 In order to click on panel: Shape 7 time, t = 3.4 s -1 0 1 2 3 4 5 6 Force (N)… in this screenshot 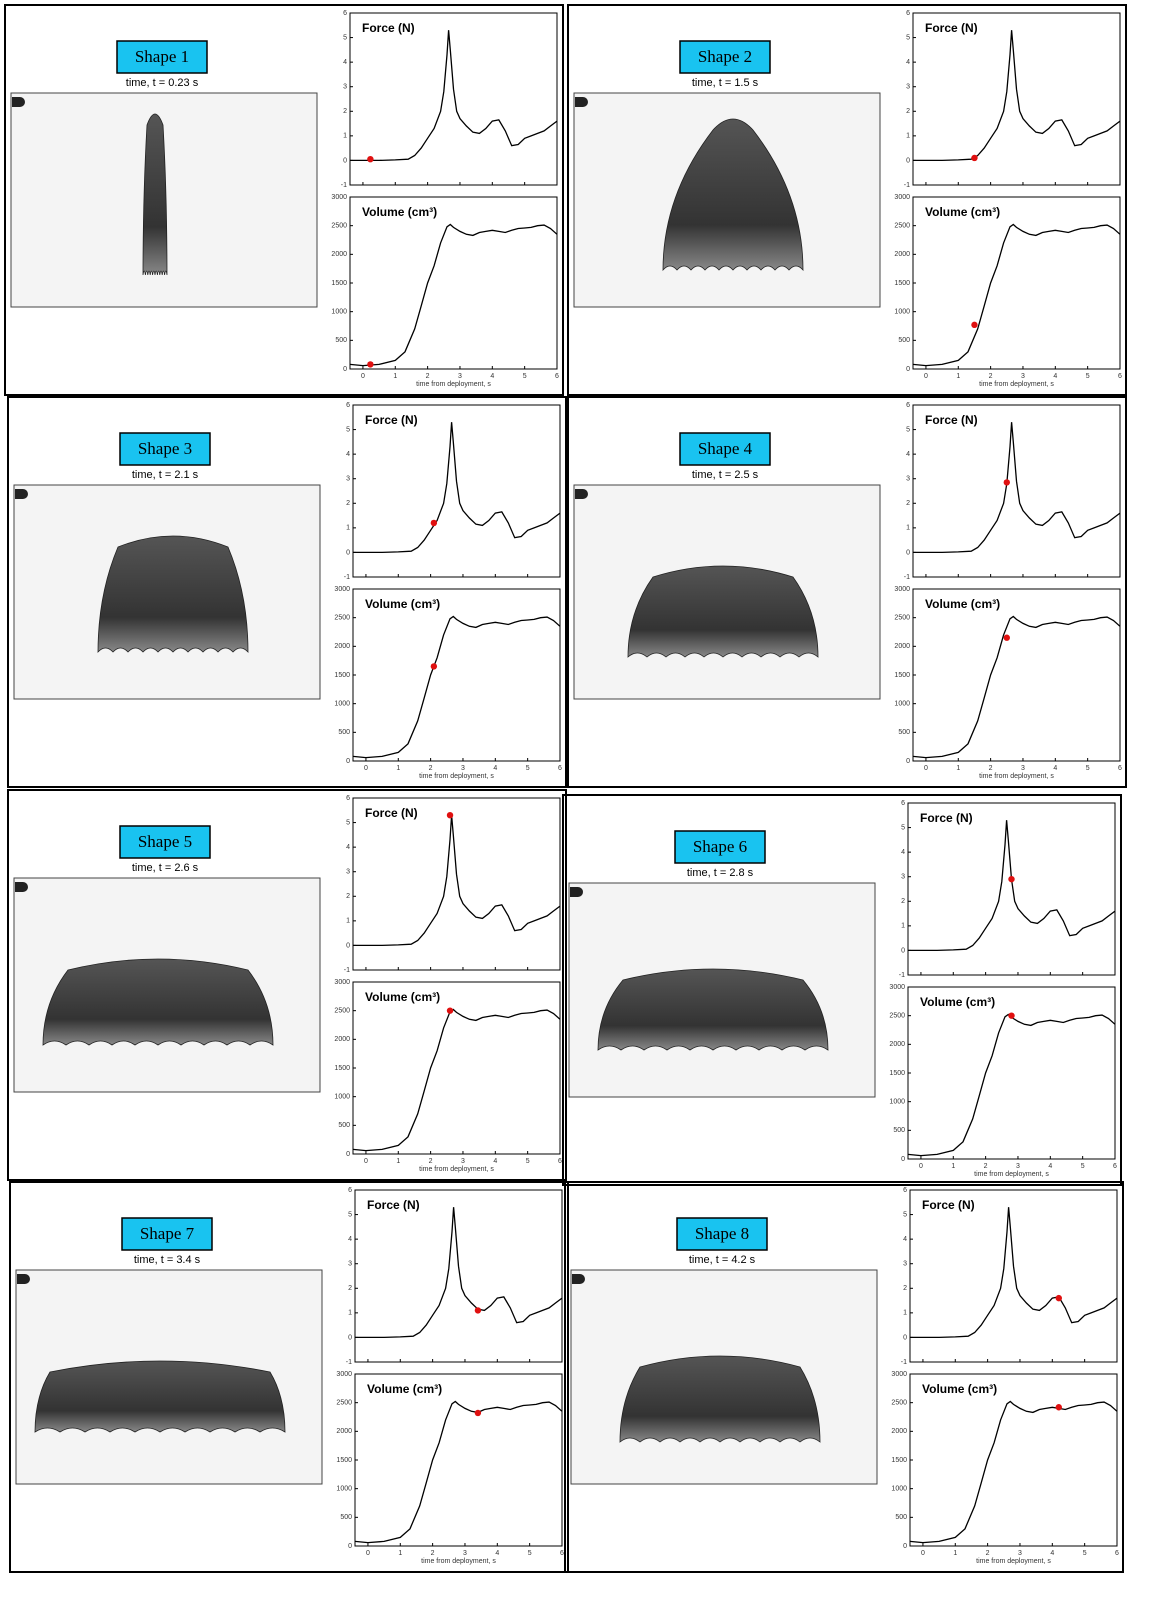, I will do `click(289, 1377)`.